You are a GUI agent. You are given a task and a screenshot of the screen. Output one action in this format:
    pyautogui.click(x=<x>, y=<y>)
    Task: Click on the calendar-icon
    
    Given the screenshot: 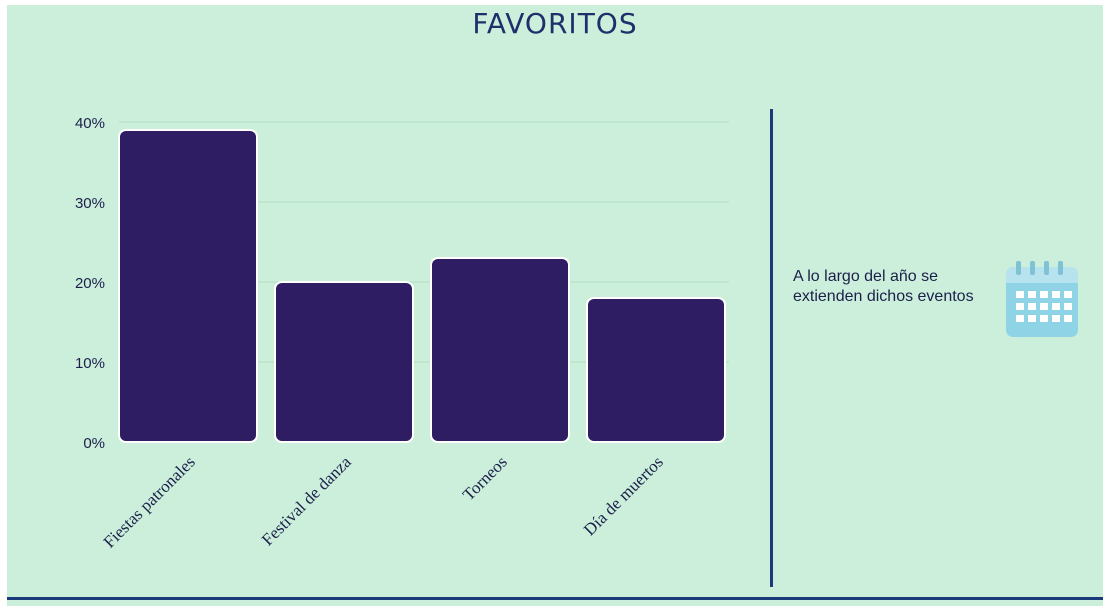 What is the action you would take?
    pyautogui.click(x=1042, y=299)
    